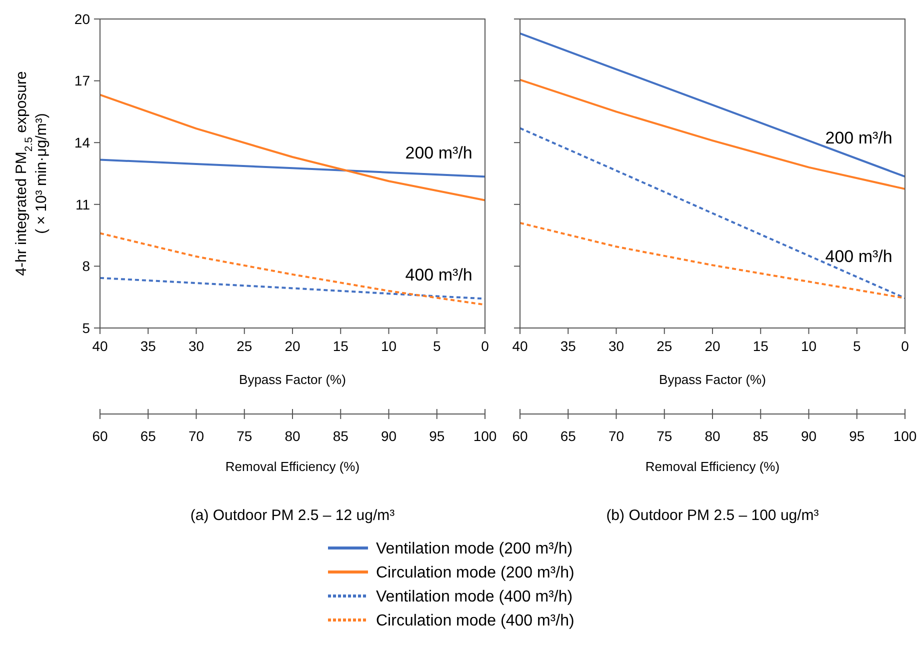 This screenshot has height=650, width=920. What do you see at coordinates (475, 573) in the screenshot?
I see `legend-label: Circulation mode (200 m³/h)` at bounding box center [475, 573].